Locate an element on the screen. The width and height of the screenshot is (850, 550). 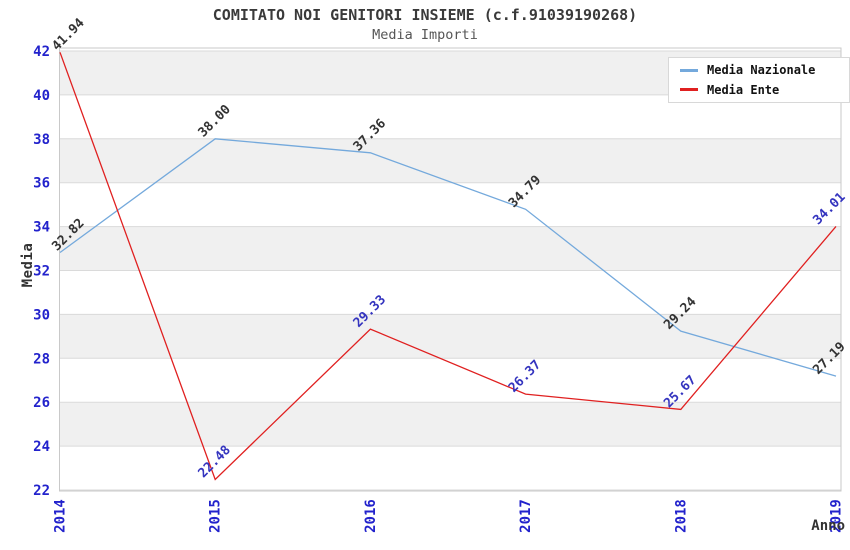
y-tick-label: 36 is located at coordinates (41, 184).